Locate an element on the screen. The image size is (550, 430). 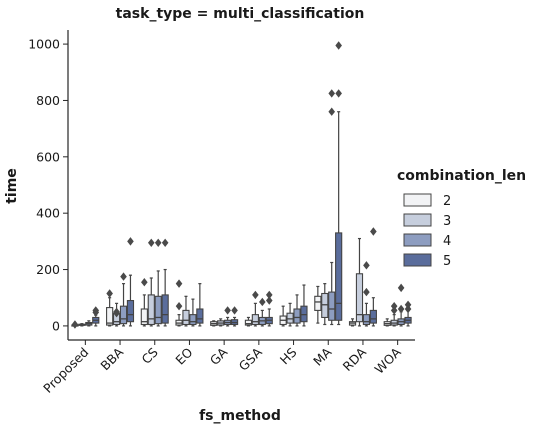
x-tick-label: WOA is located at coordinates (388, 360).